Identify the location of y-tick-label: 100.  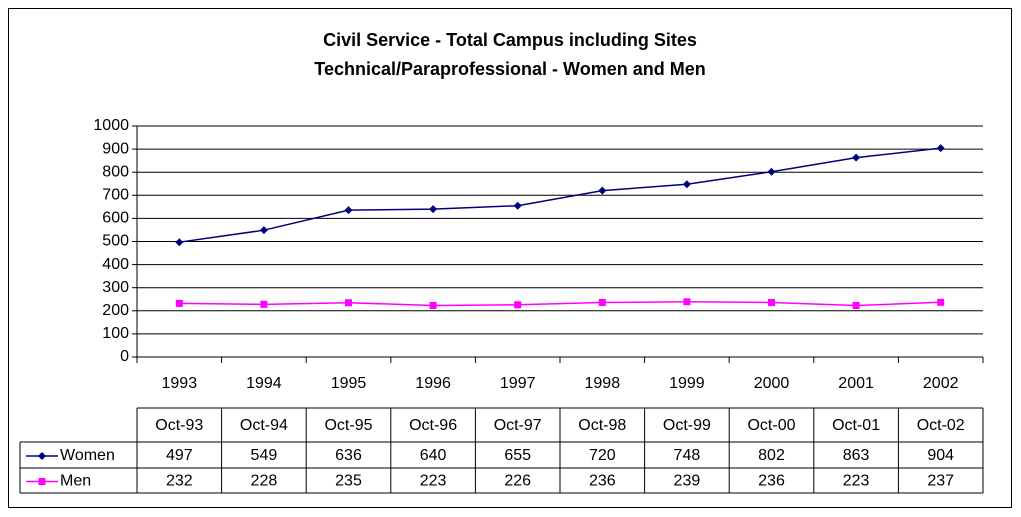
(115, 333).